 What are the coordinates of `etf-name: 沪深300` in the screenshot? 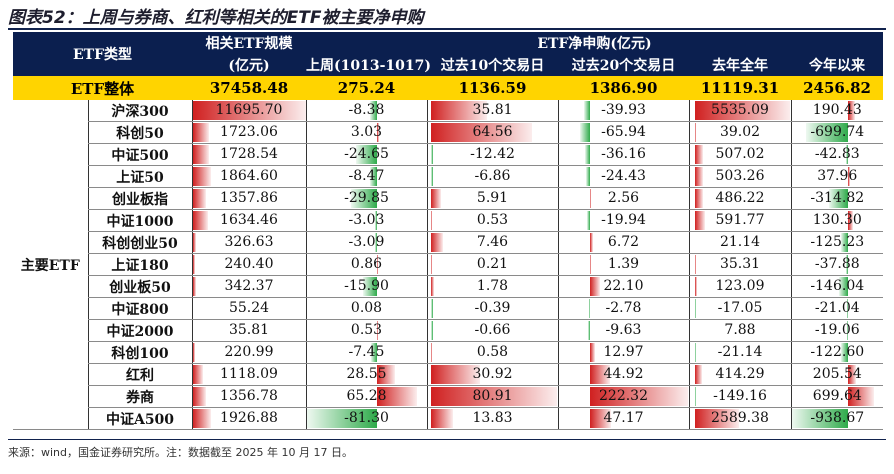 It's located at (139, 111).